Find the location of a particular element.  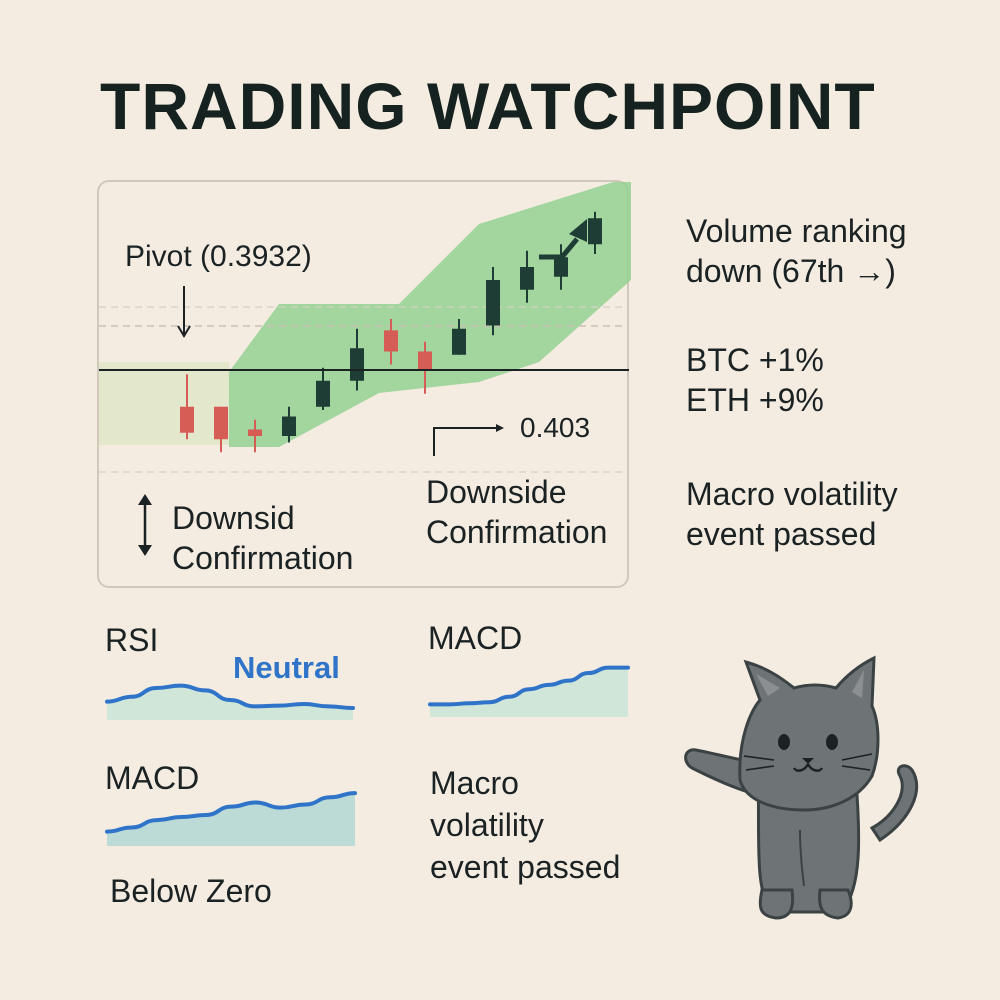

macro-note-bottom-line2: volatility is located at coordinates (487, 825).